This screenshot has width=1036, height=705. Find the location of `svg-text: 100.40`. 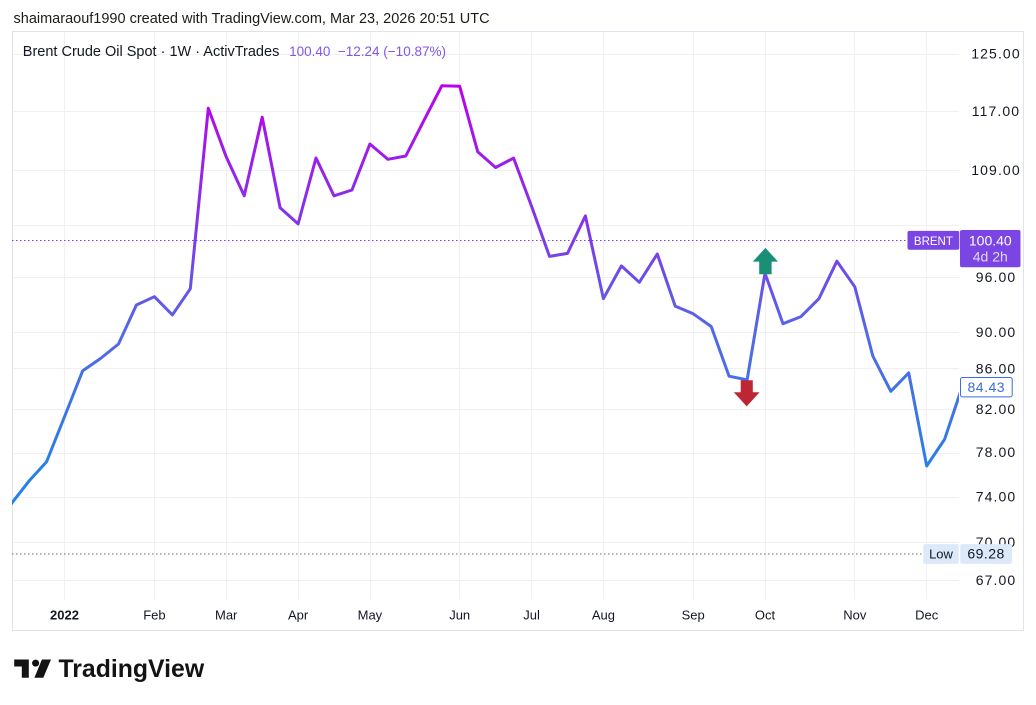

svg-text: 100.40 is located at coordinates (990, 240).